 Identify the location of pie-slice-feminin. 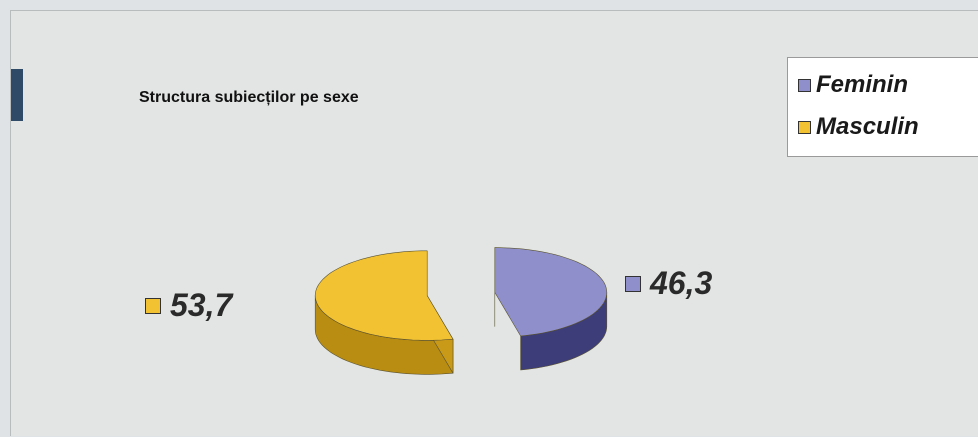
(551, 309).